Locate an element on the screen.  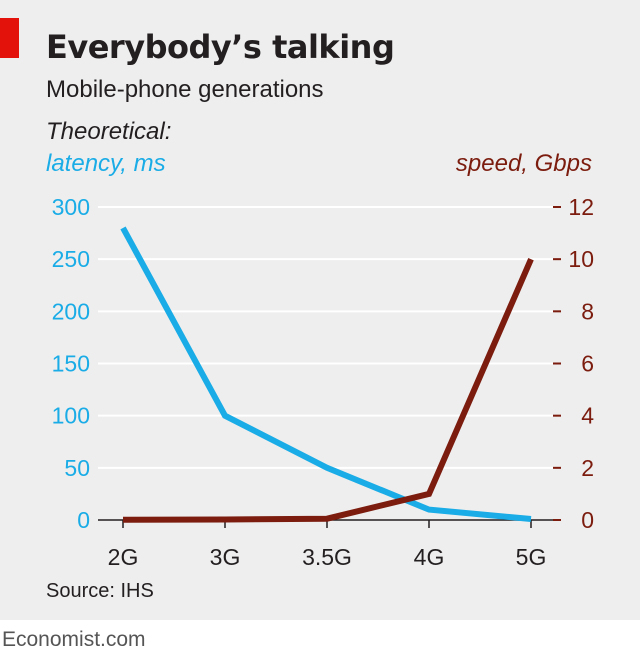
left-axis-label: latency, ms is located at coordinates (106, 163).